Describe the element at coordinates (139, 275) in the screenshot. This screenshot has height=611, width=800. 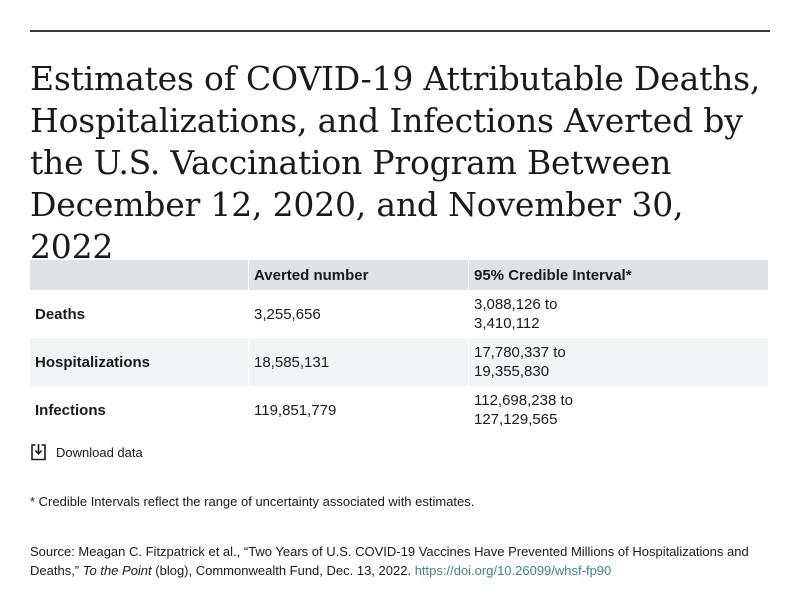
I see `column-header-label` at that location.